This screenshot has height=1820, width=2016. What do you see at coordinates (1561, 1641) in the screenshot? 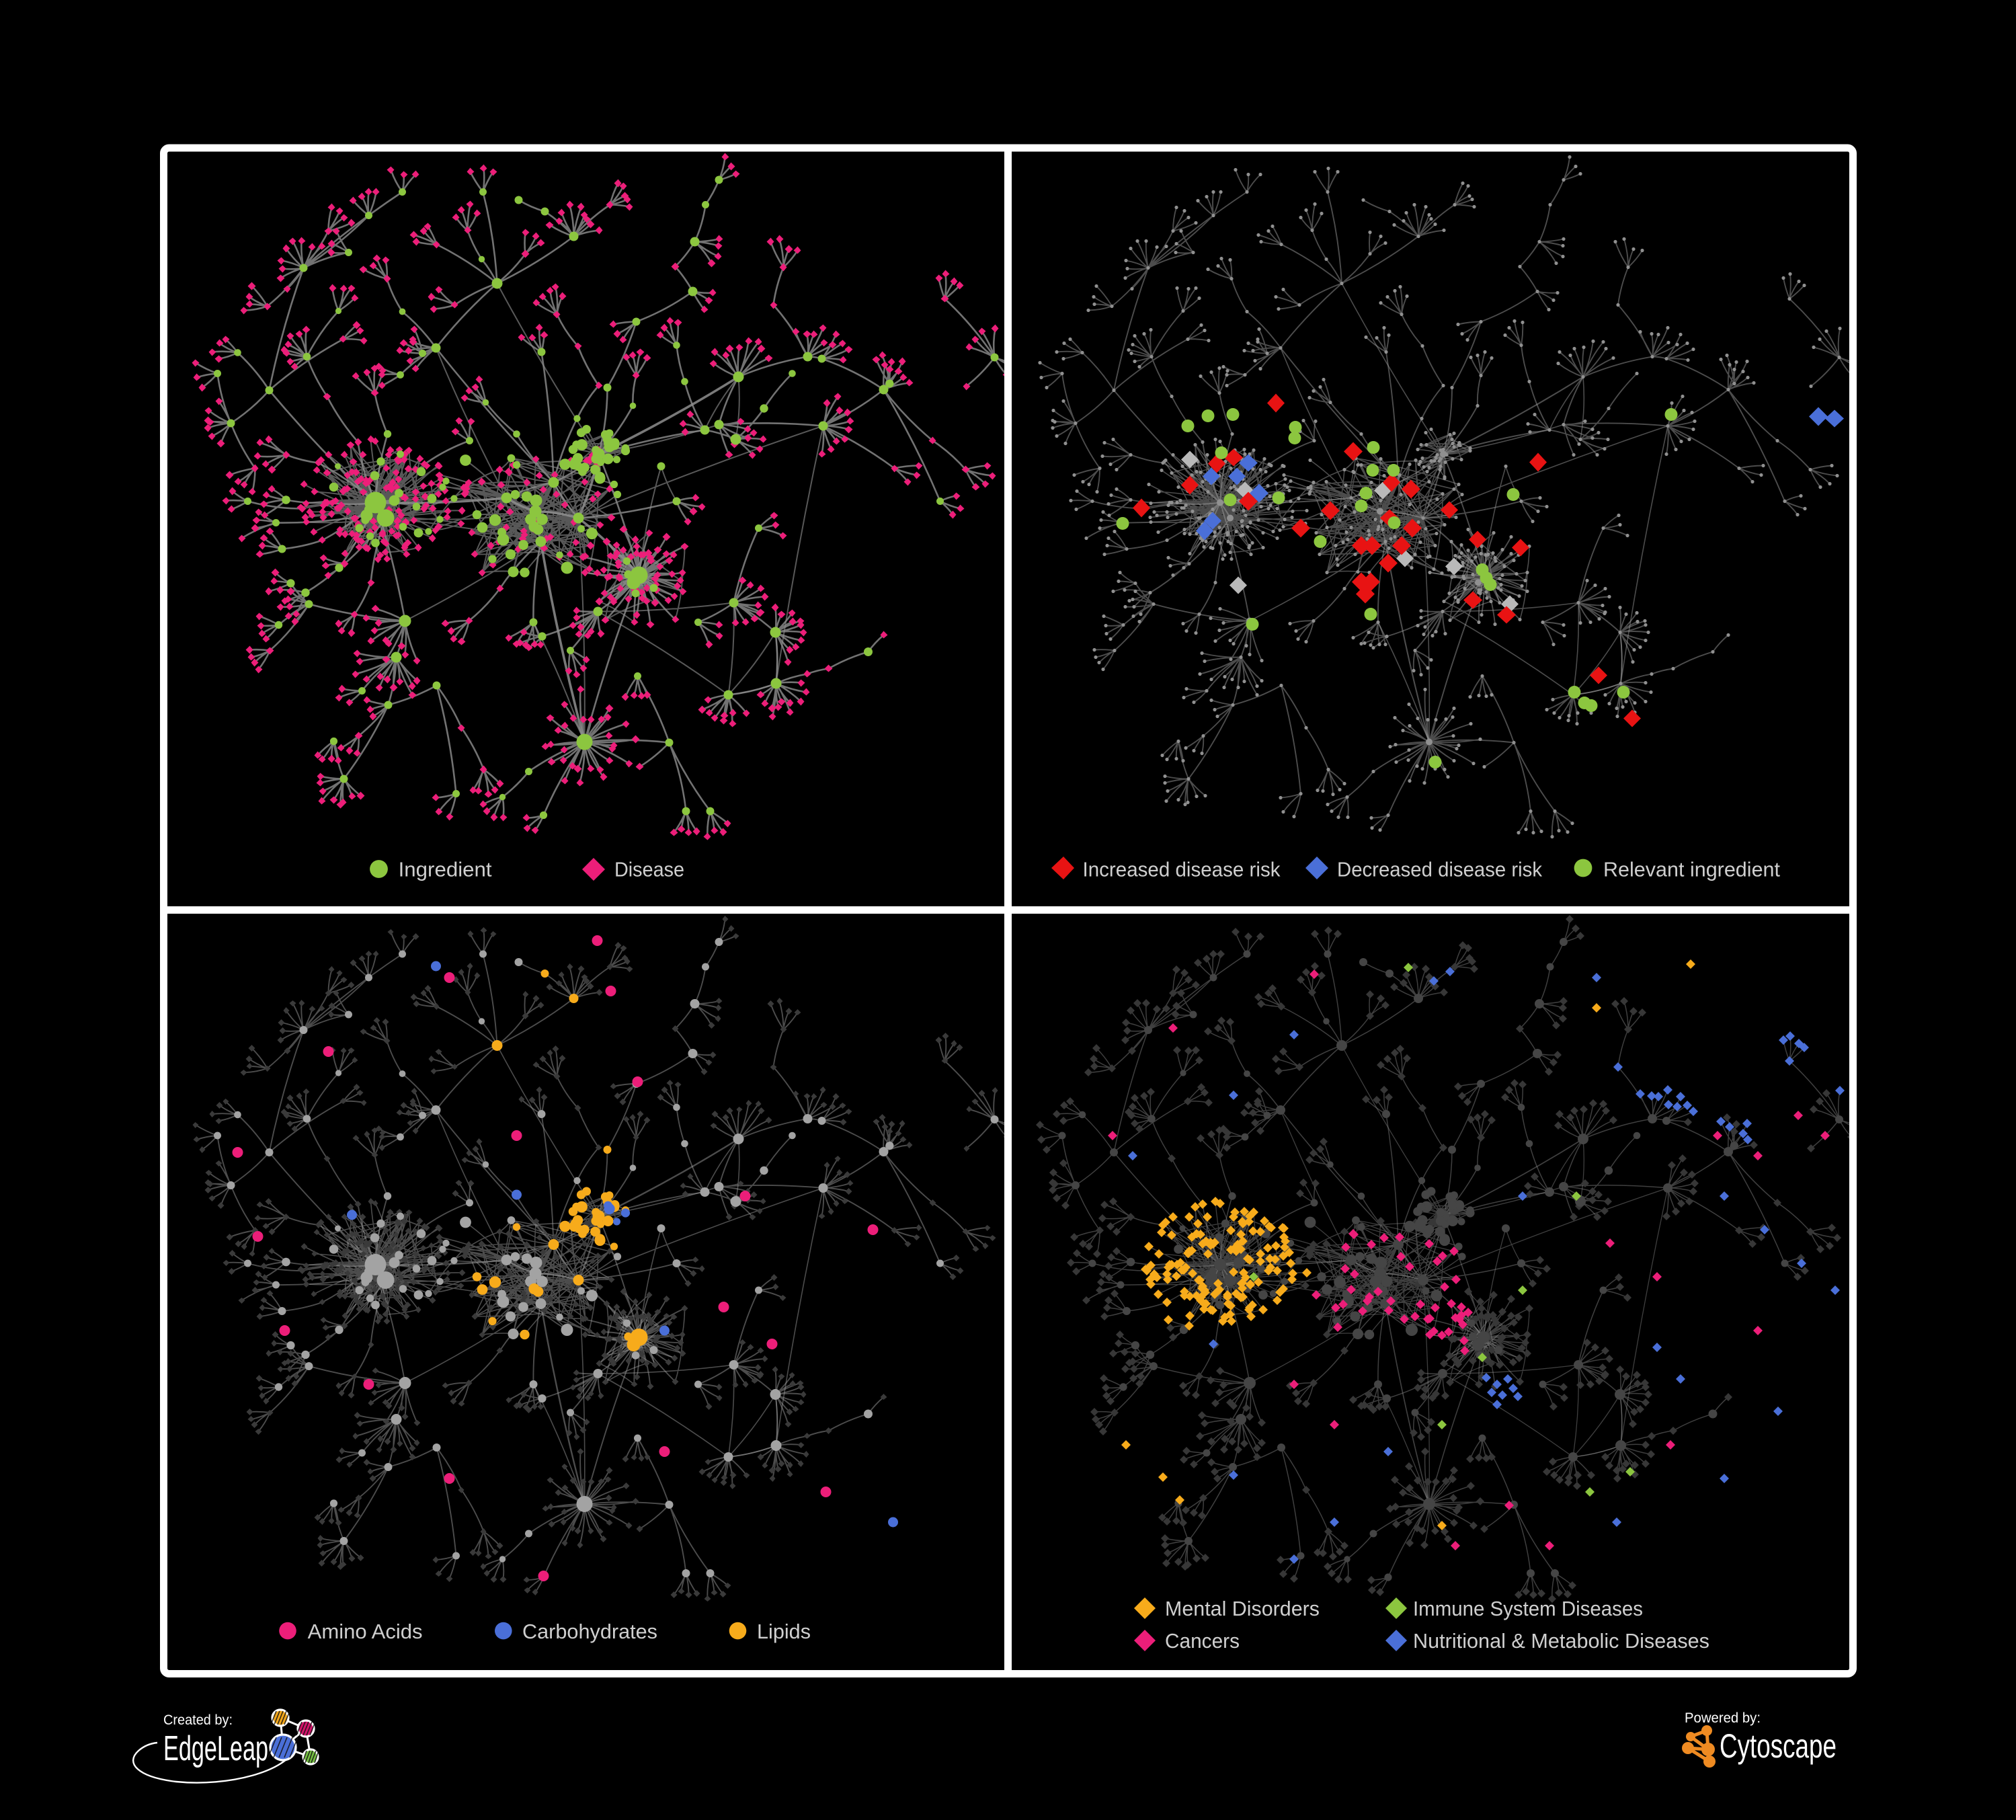
I see `svg-text:Nutritional & Metabolic Diseas: Nutritional & Metabolic Diseases` at bounding box center [1561, 1641].